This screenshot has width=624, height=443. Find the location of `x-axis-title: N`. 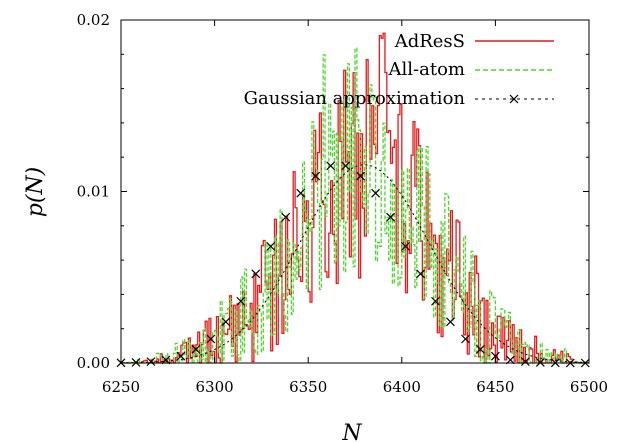

x-axis-title: N is located at coordinates (351, 432).